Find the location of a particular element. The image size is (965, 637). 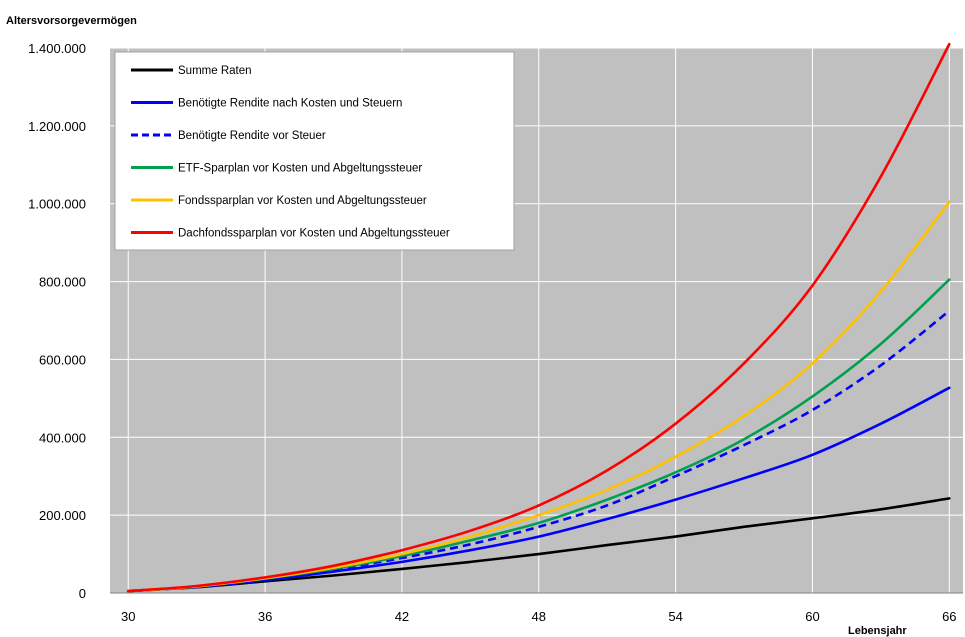

legend-label: Summe Raten is located at coordinates (215, 71).